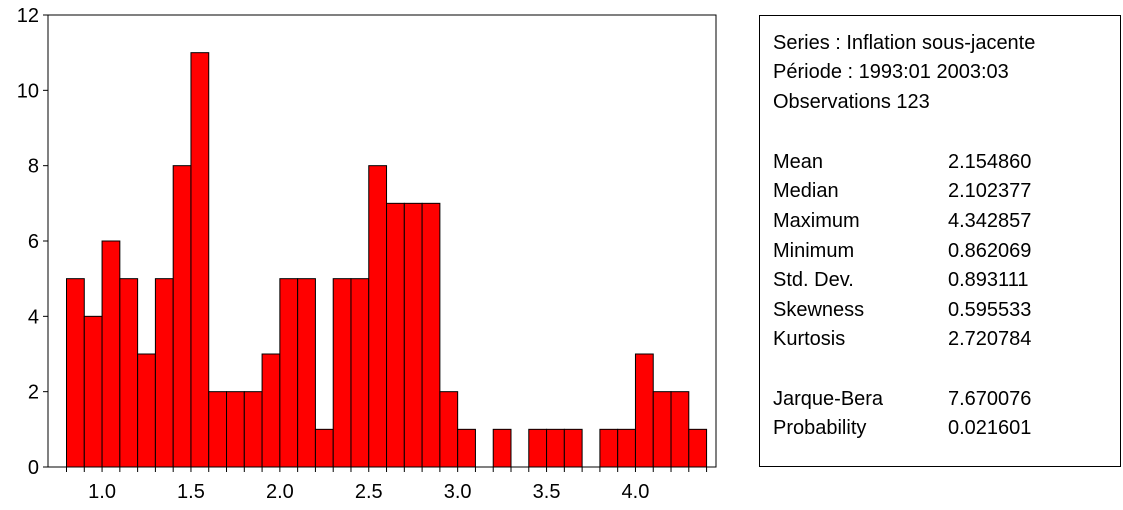  Describe the element at coordinates (891, 72) in the screenshot. I see `sample-period: Période : 1993:01 2003:03` at that location.